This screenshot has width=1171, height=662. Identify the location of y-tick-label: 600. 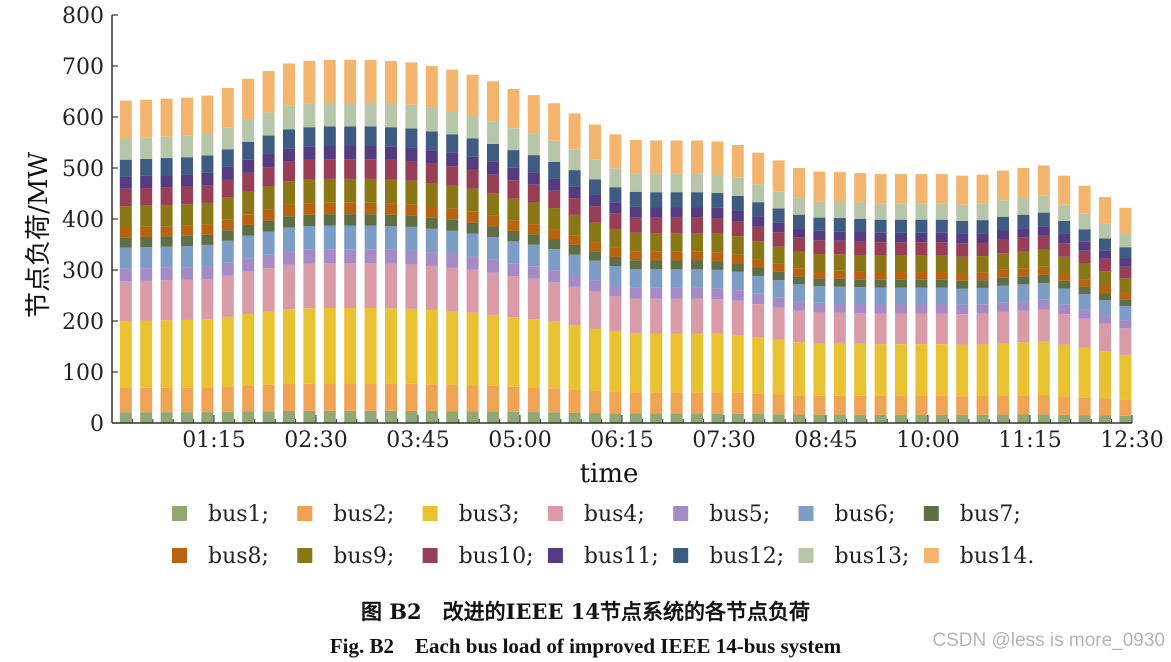
(83, 118).